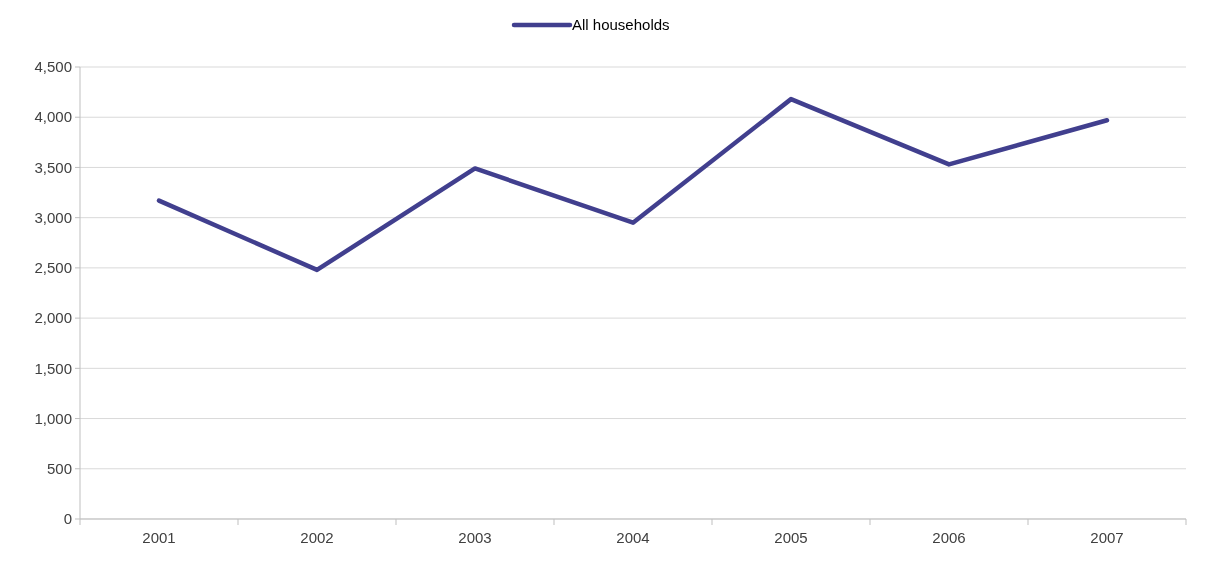 This screenshot has width=1208, height=563. I want to click on y-tick-label: 2,500, so click(53, 268).